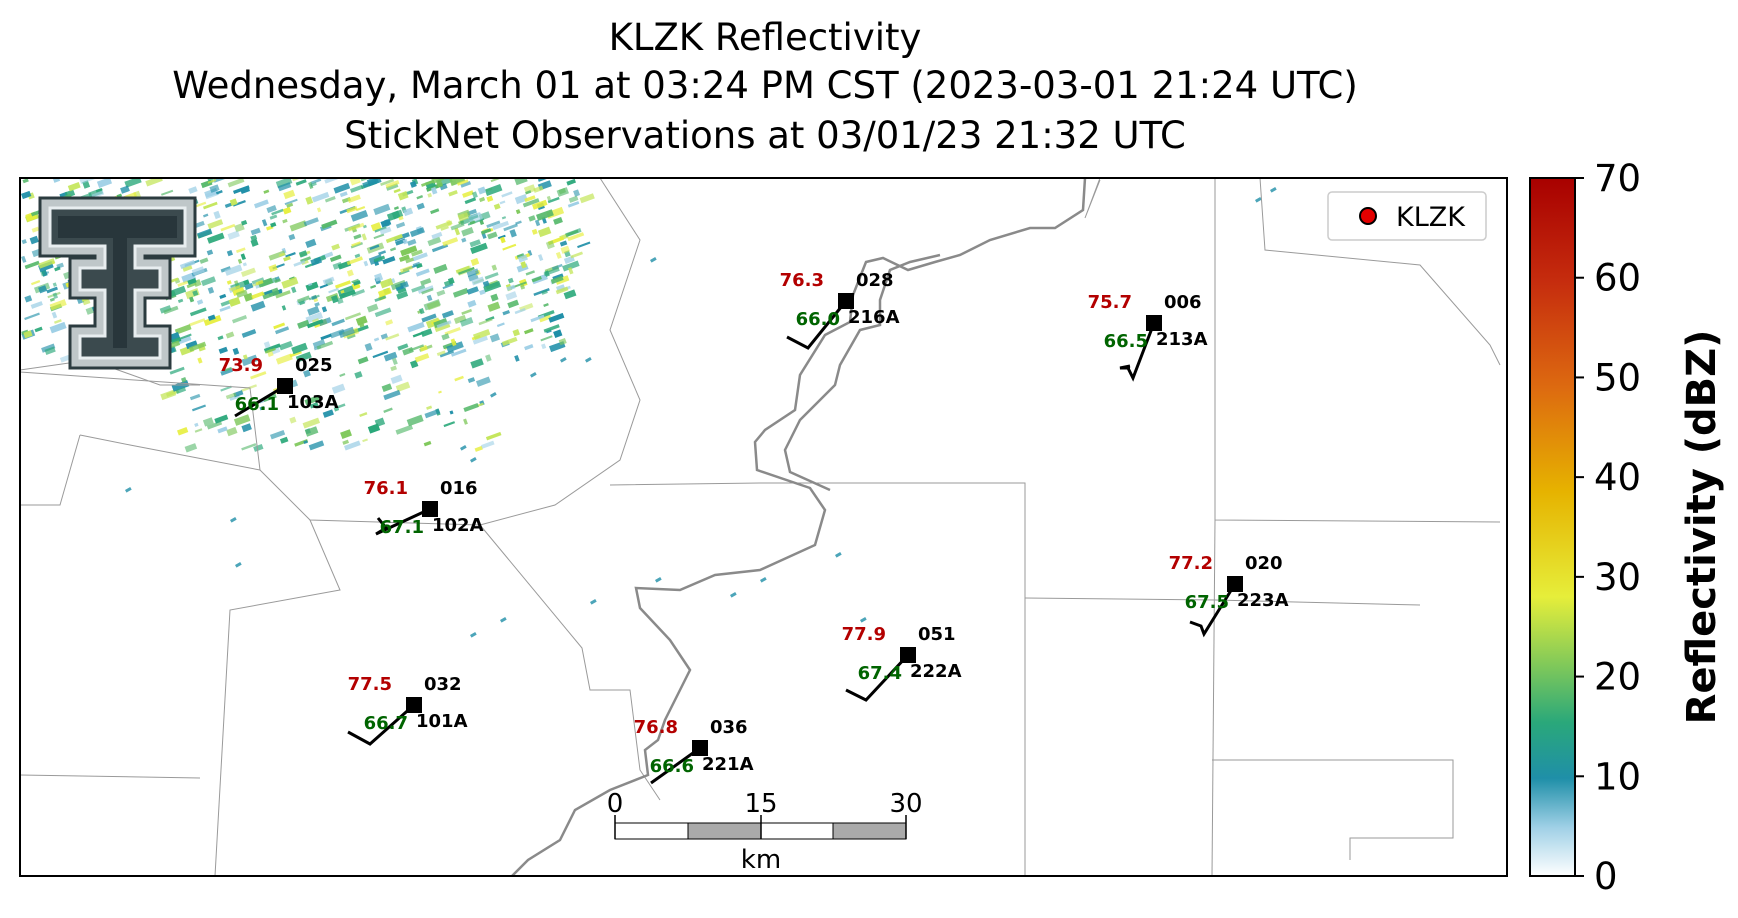 Image resolution: width=1738 pixels, height=918 pixels. Describe the element at coordinates (729, 727) in the screenshot. I see `station-id: 036` at that location.